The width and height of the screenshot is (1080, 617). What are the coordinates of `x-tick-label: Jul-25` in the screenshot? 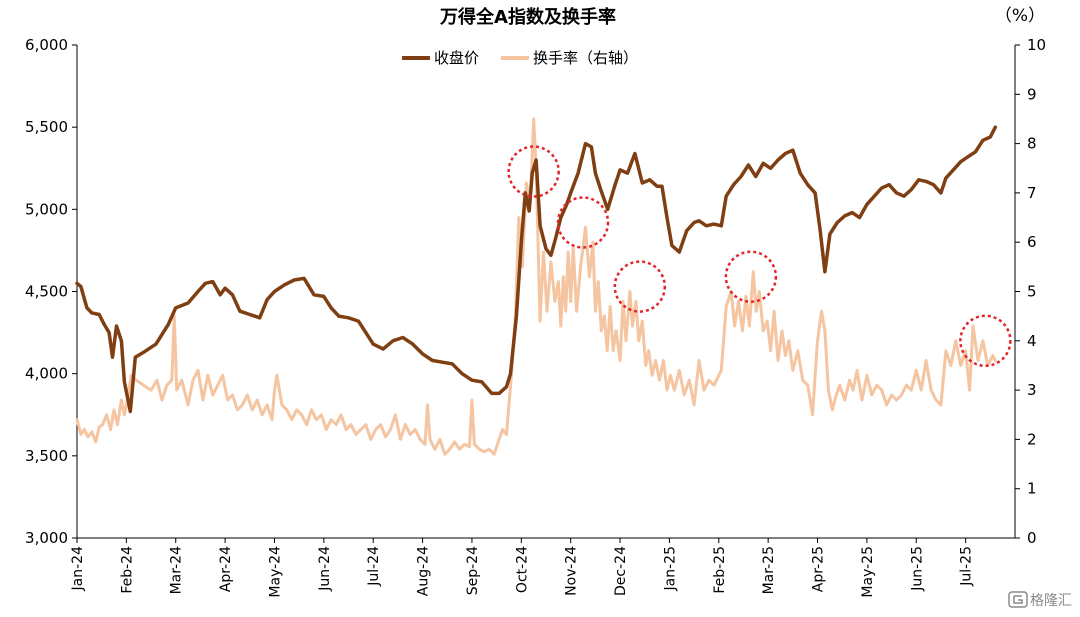 It's located at (967, 566).